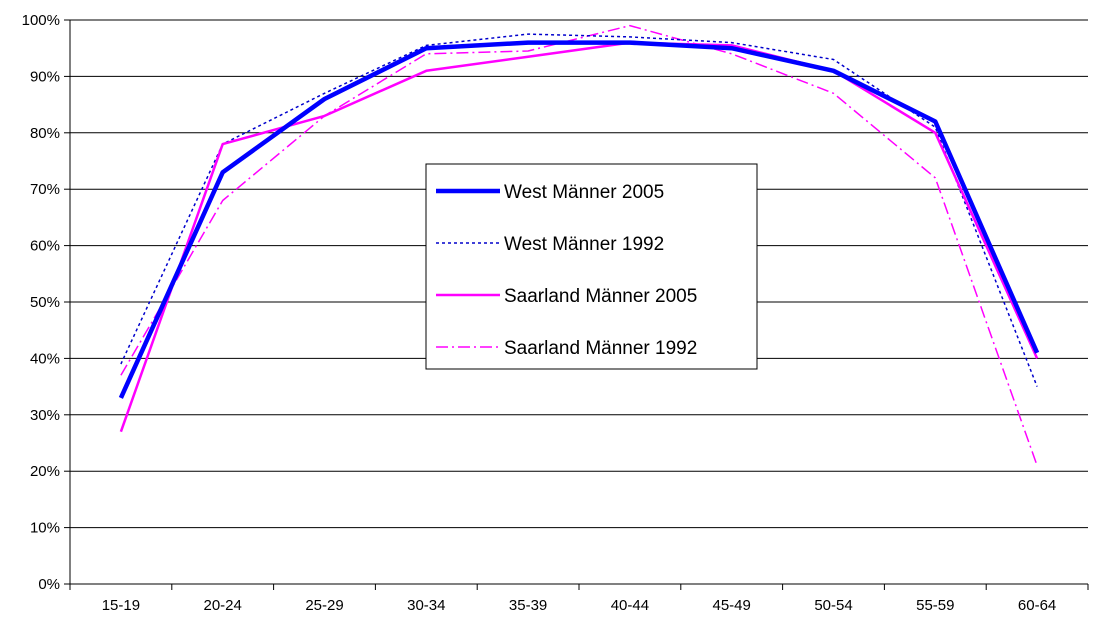 The width and height of the screenshot is (1098, 628). Describe the element at coordinates (45, 302) in the screenshot. I see `y-tick-label: 50%` at that location.